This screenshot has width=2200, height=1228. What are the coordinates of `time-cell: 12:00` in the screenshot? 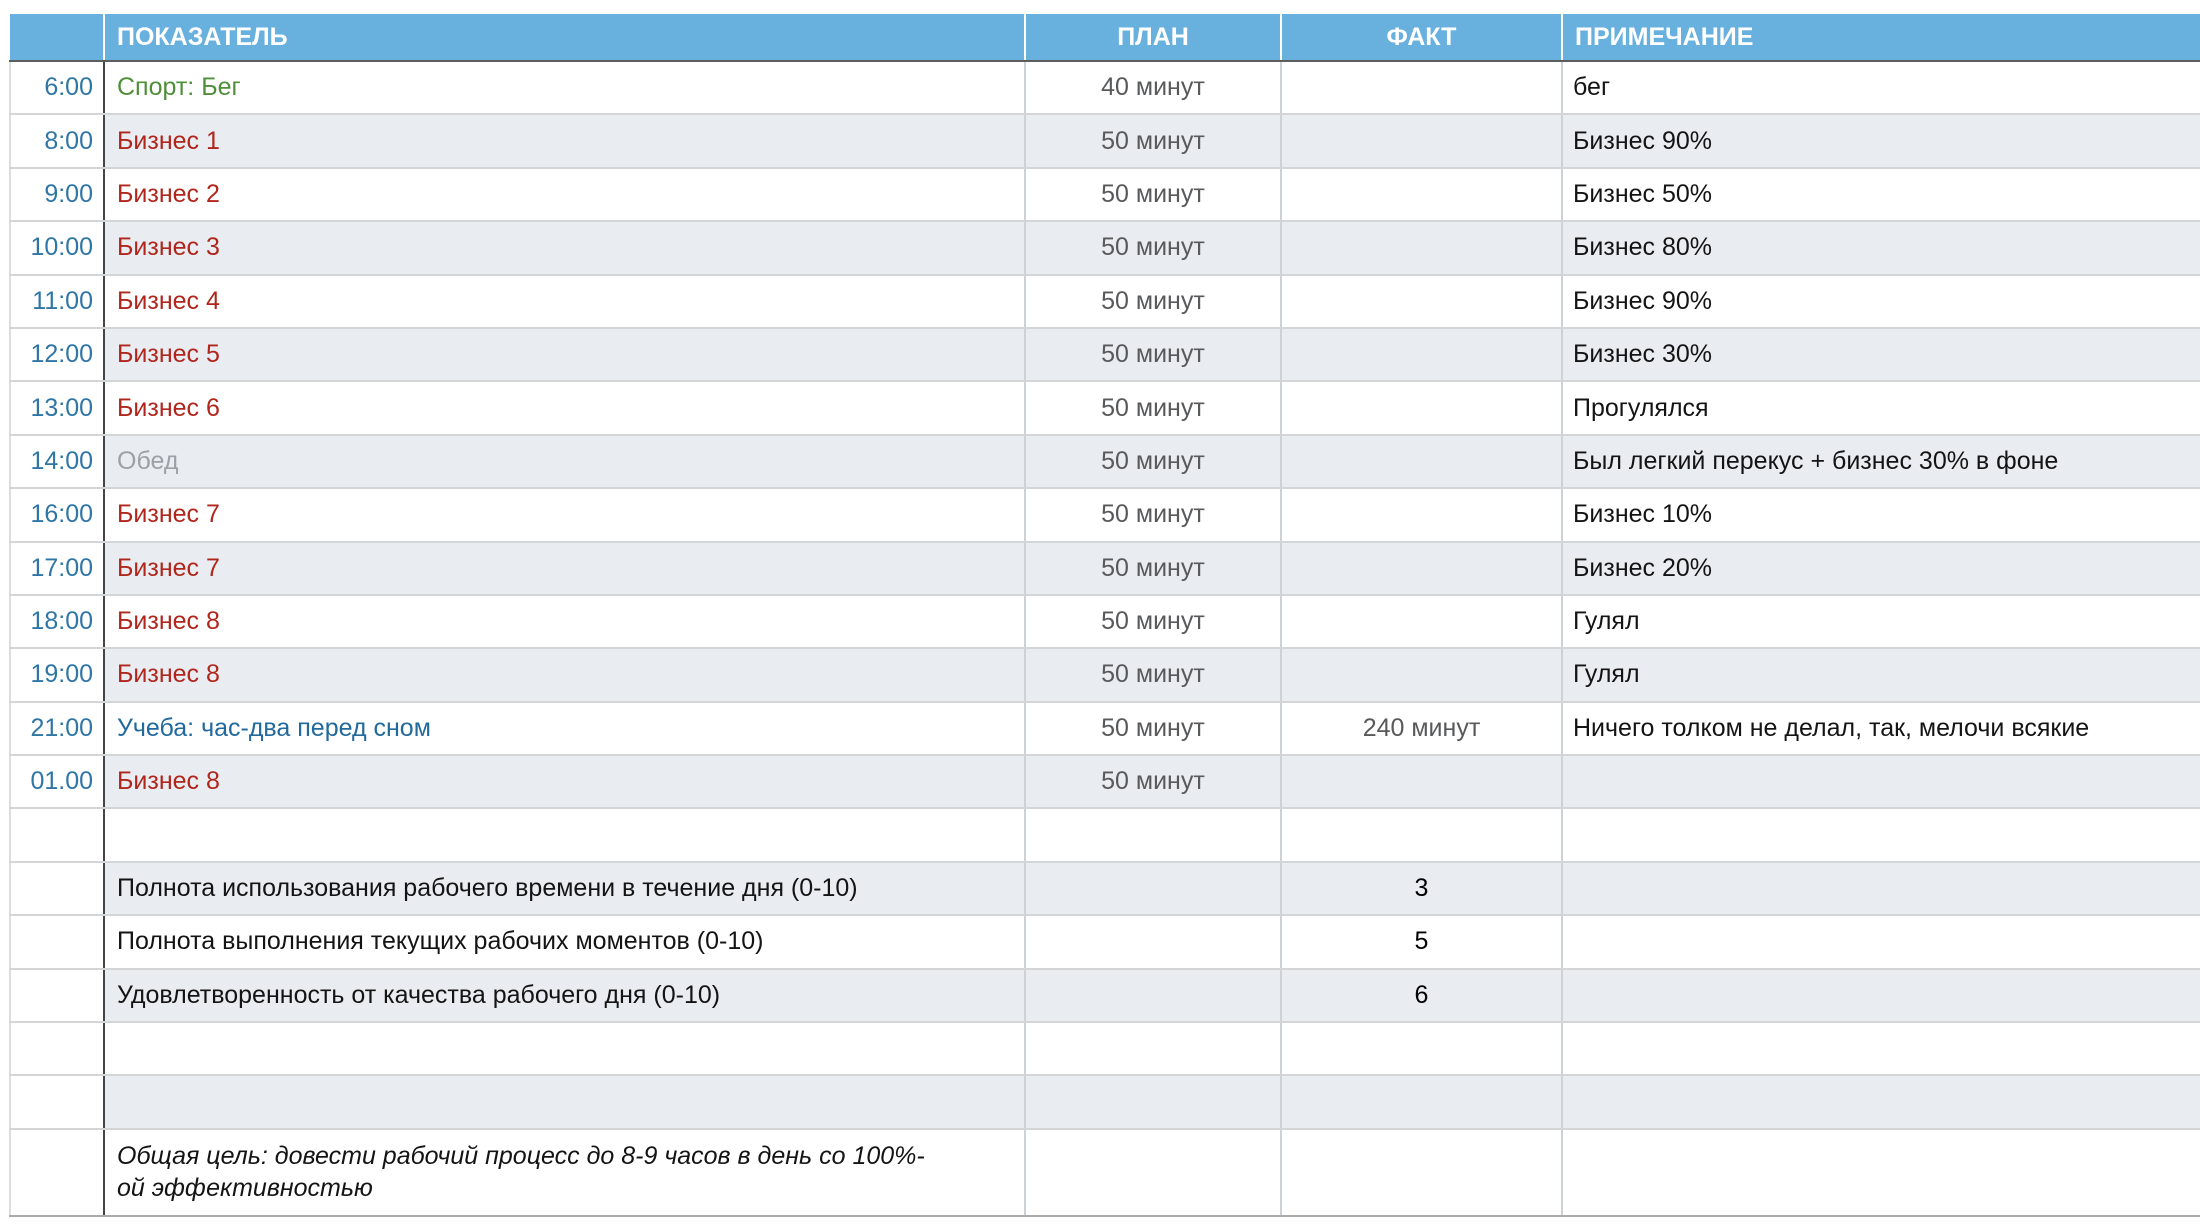 It's located at (57, 355).